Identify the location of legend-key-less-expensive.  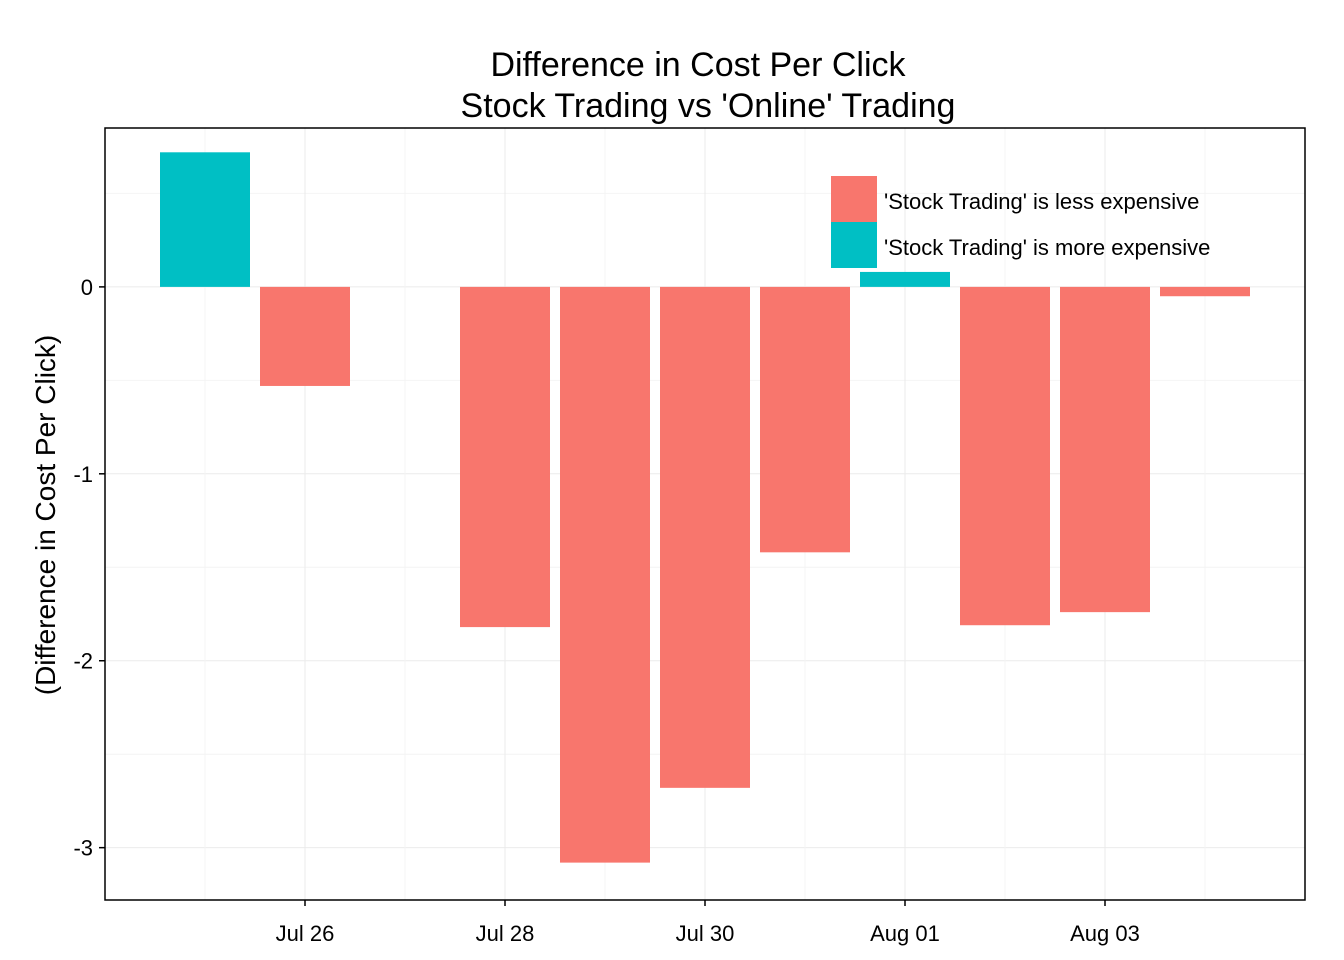
(854, 199).